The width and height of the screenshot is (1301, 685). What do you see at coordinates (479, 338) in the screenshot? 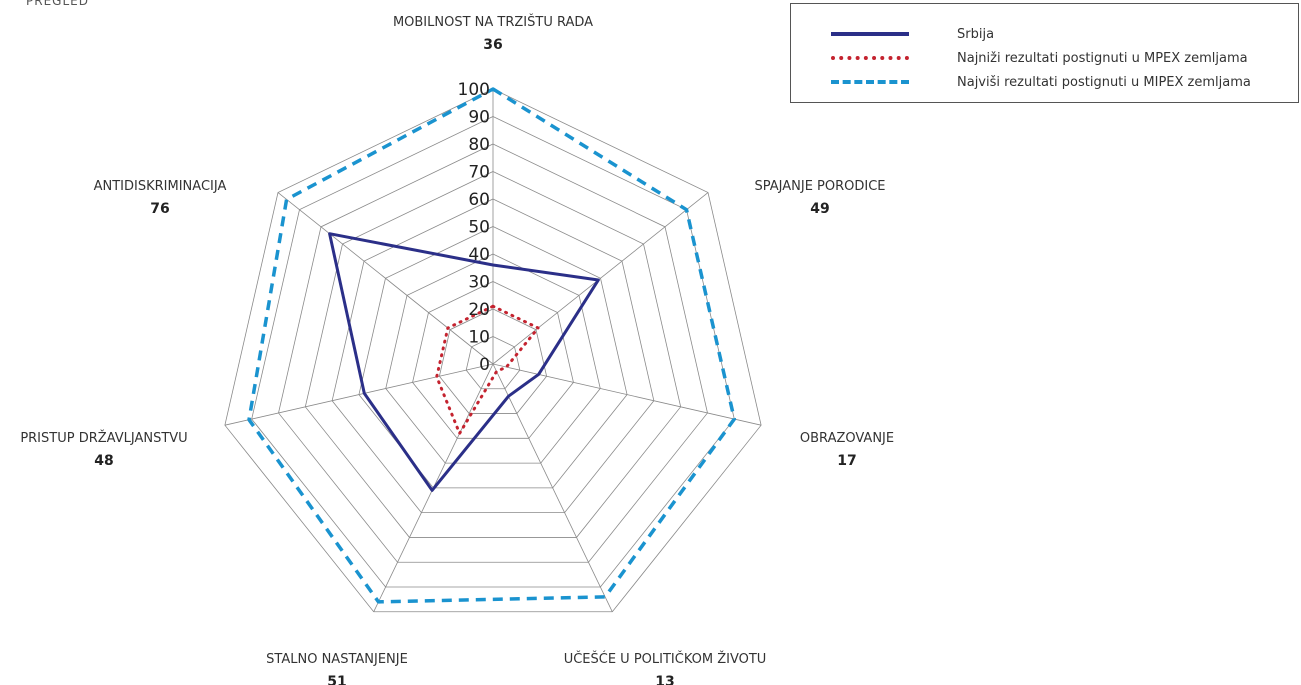
I see `tick-label: 10` at bounding box center [479, 338].